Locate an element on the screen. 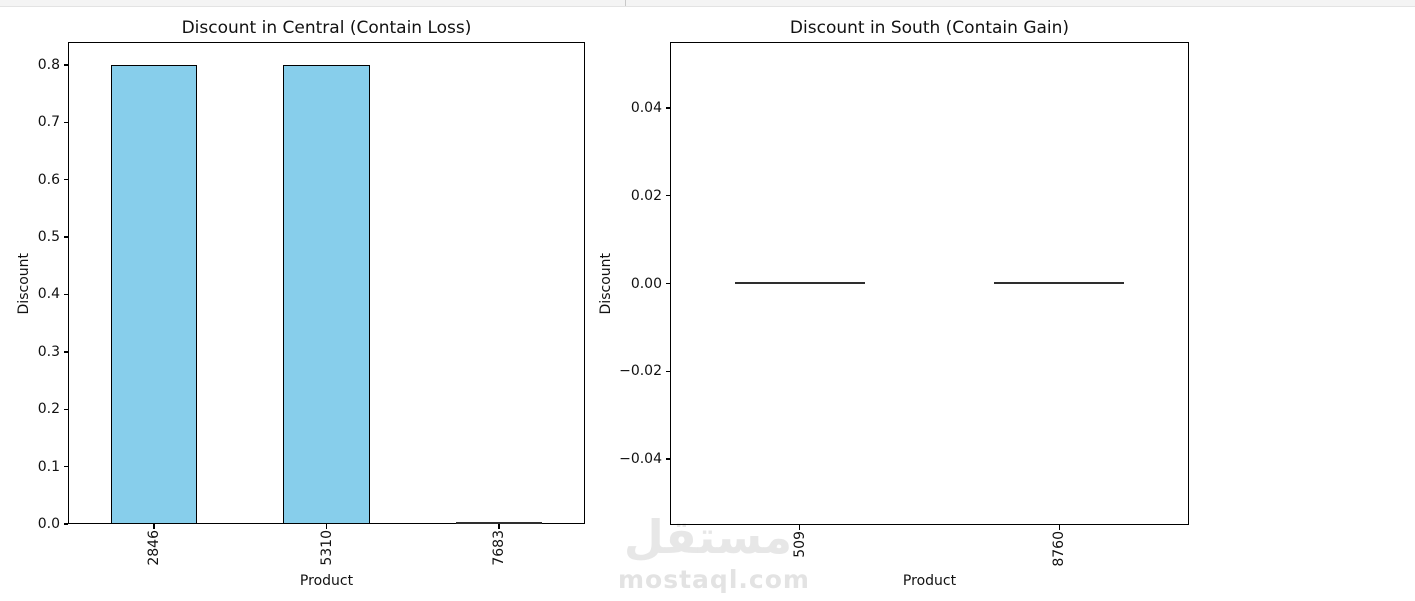  x-tick-label-8760: 8760 is located at coordinates (1059, 549).